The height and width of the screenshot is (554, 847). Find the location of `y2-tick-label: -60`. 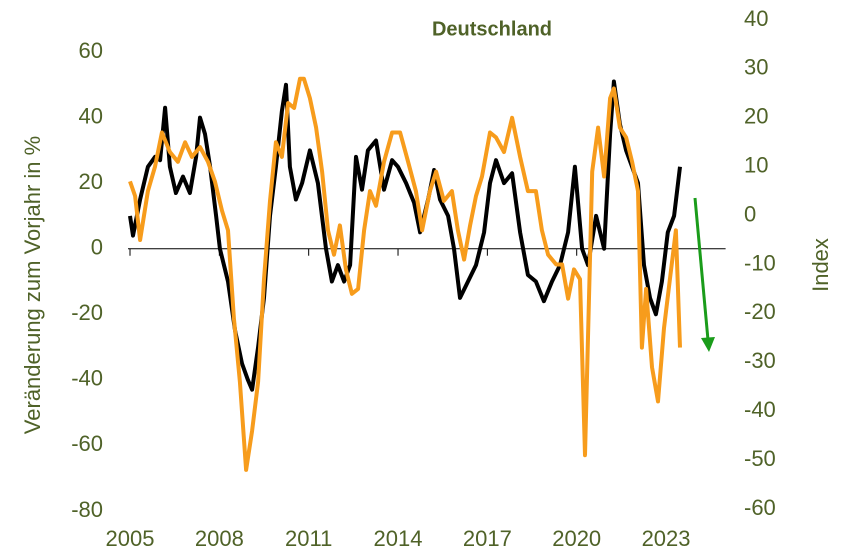

y2-tick-label: -60 is located at coordinates (760, 507).